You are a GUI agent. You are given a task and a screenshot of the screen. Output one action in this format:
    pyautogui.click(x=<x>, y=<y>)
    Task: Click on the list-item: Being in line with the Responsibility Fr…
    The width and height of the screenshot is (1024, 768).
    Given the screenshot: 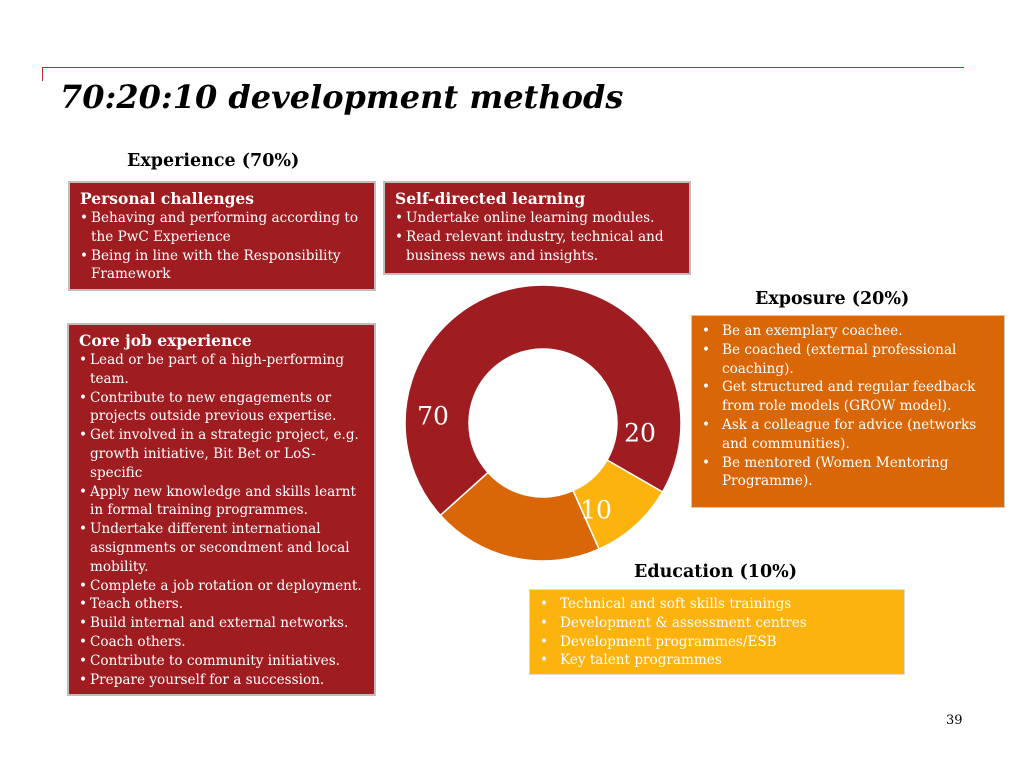 What is the action you would take?
    pyautogui.click(x=222, y=266)
    